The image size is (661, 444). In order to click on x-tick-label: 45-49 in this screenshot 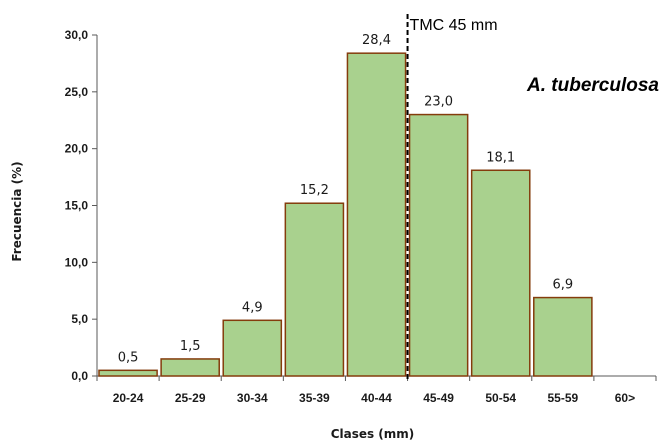, I will do `click(438, 398)`.